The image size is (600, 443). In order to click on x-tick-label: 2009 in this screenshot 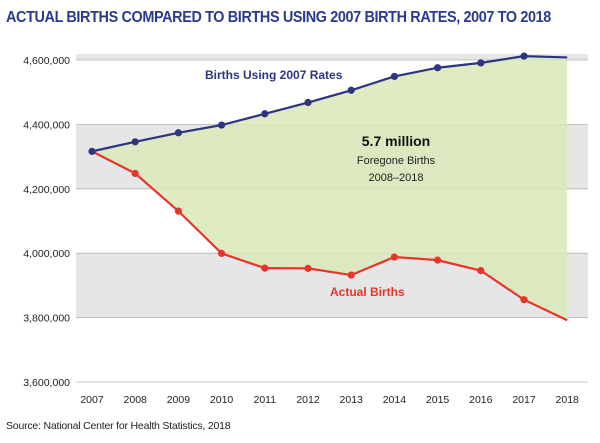, I will do `click(179, 400)`.